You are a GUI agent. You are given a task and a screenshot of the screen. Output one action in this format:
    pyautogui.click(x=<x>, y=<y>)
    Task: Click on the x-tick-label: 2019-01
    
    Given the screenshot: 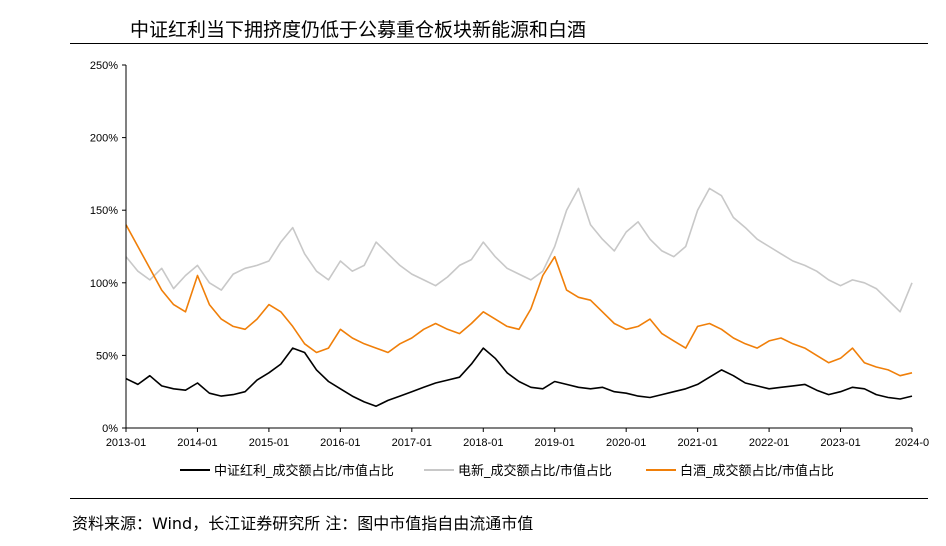 What is the action you would take?
    pyautogui.click(x=555, y=443)
    